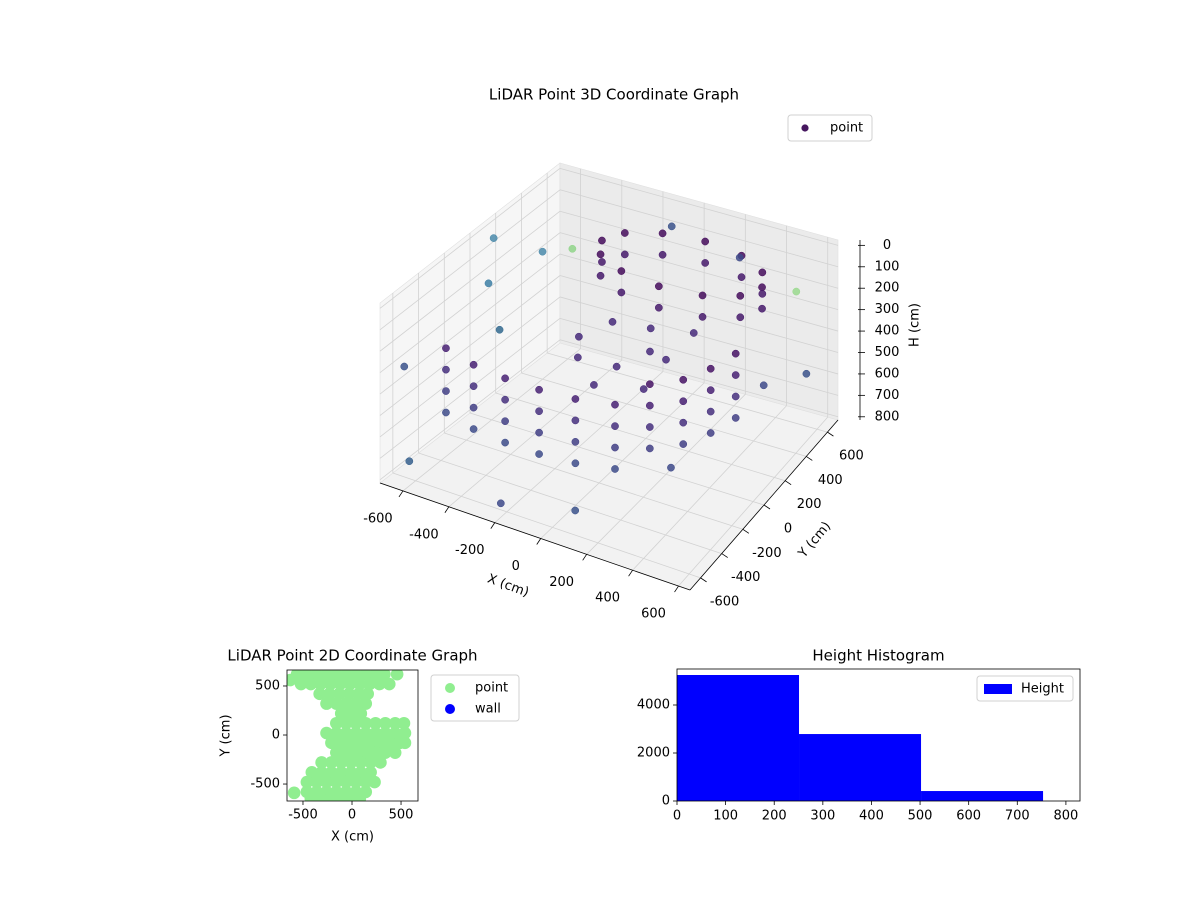 Image resolution: width=1200 pixels, height=900 pixels. I want to click on z-tick-label: 600, so click(887, 373).